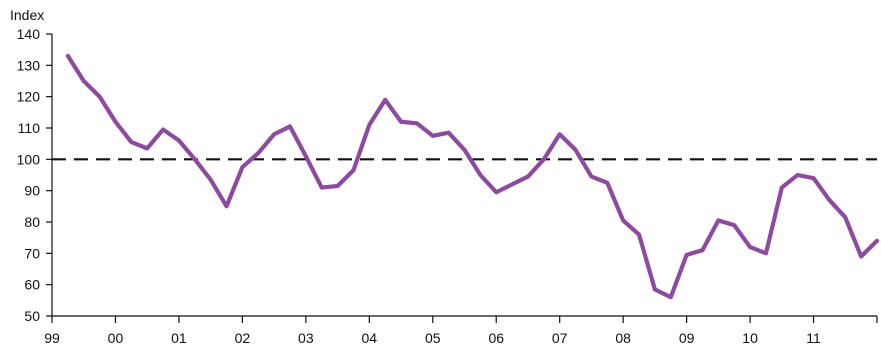 The width and height of the screenshot is (881, 346). I want to click on x-axis: 99 00 01 02 03 04 05 06 07 08 09 10 11, so click(461, 331).